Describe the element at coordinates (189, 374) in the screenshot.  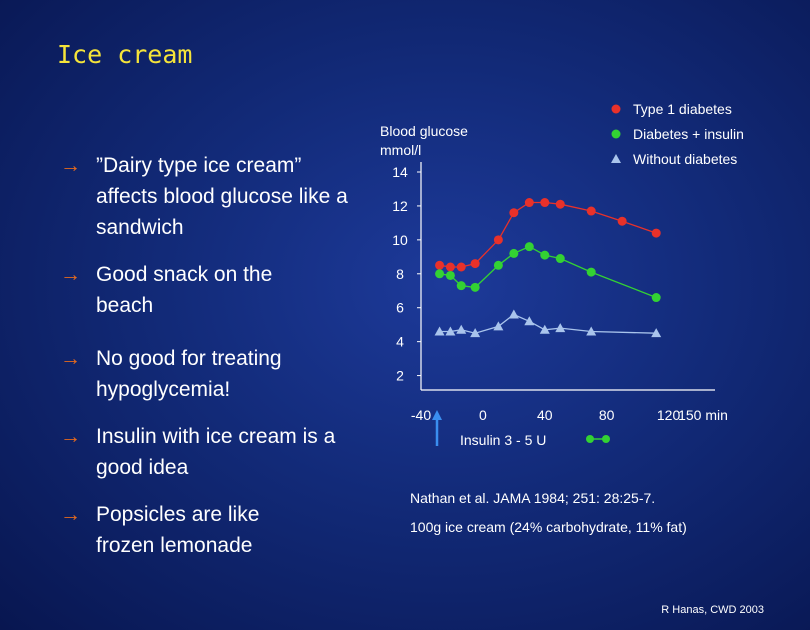
I see `bullet-text: No good for treating hypoglycemia!` at that location.